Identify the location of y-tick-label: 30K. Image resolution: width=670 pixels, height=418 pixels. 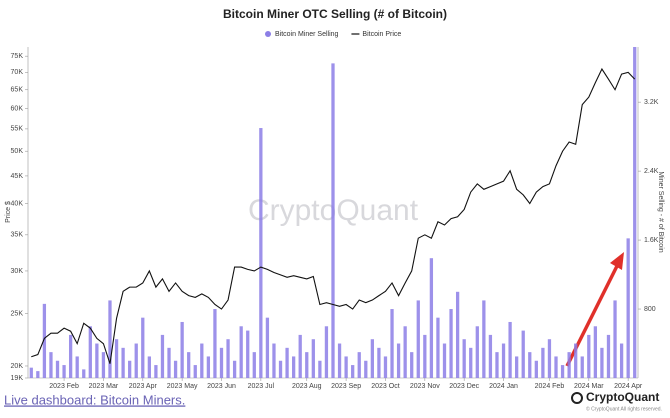
(17, 271).